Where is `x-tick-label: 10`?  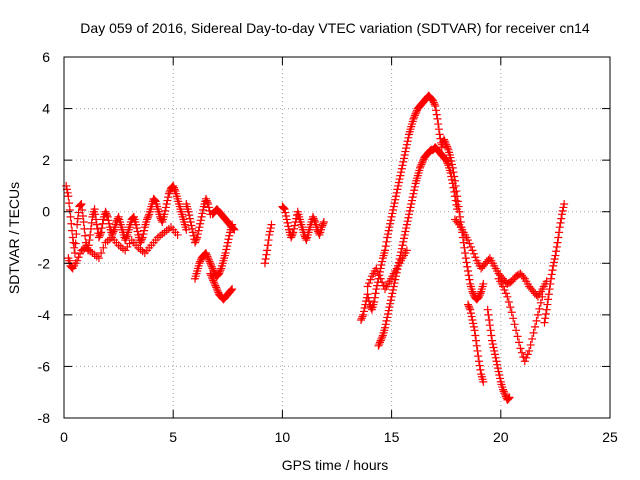
x-tick-label: 10 is located at coordinates (283, 437).